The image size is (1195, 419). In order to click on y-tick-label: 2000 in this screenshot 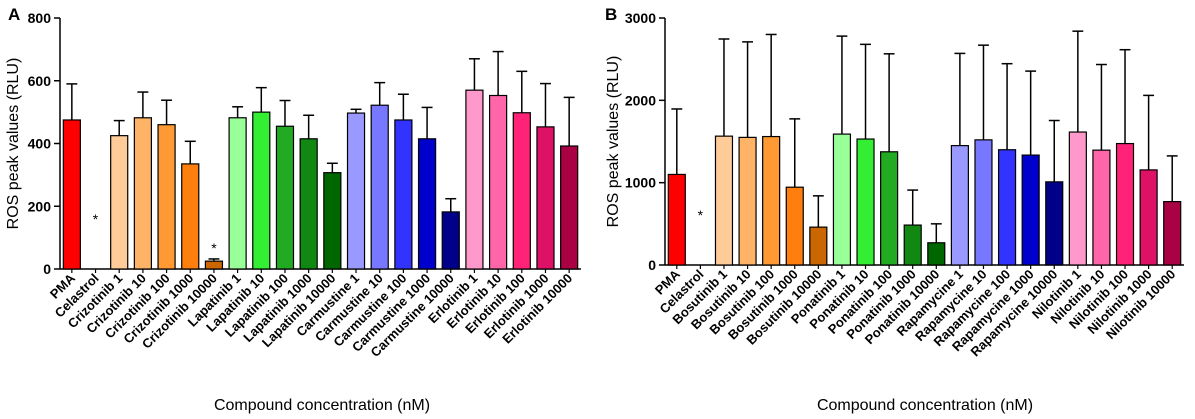, I will do `click(640, 100)`.